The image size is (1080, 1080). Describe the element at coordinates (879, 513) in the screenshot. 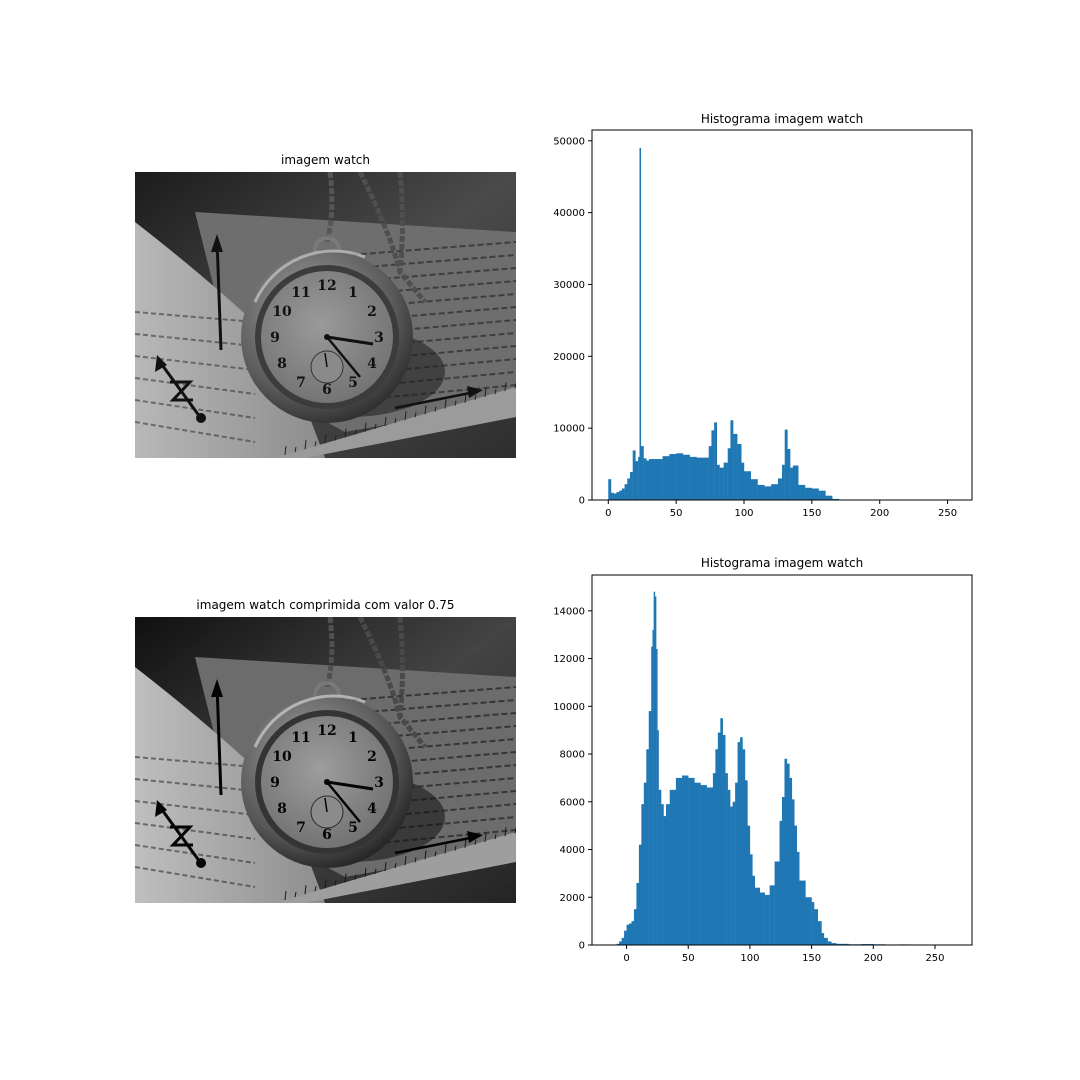

I see `x-tick-label: 200` at that location.